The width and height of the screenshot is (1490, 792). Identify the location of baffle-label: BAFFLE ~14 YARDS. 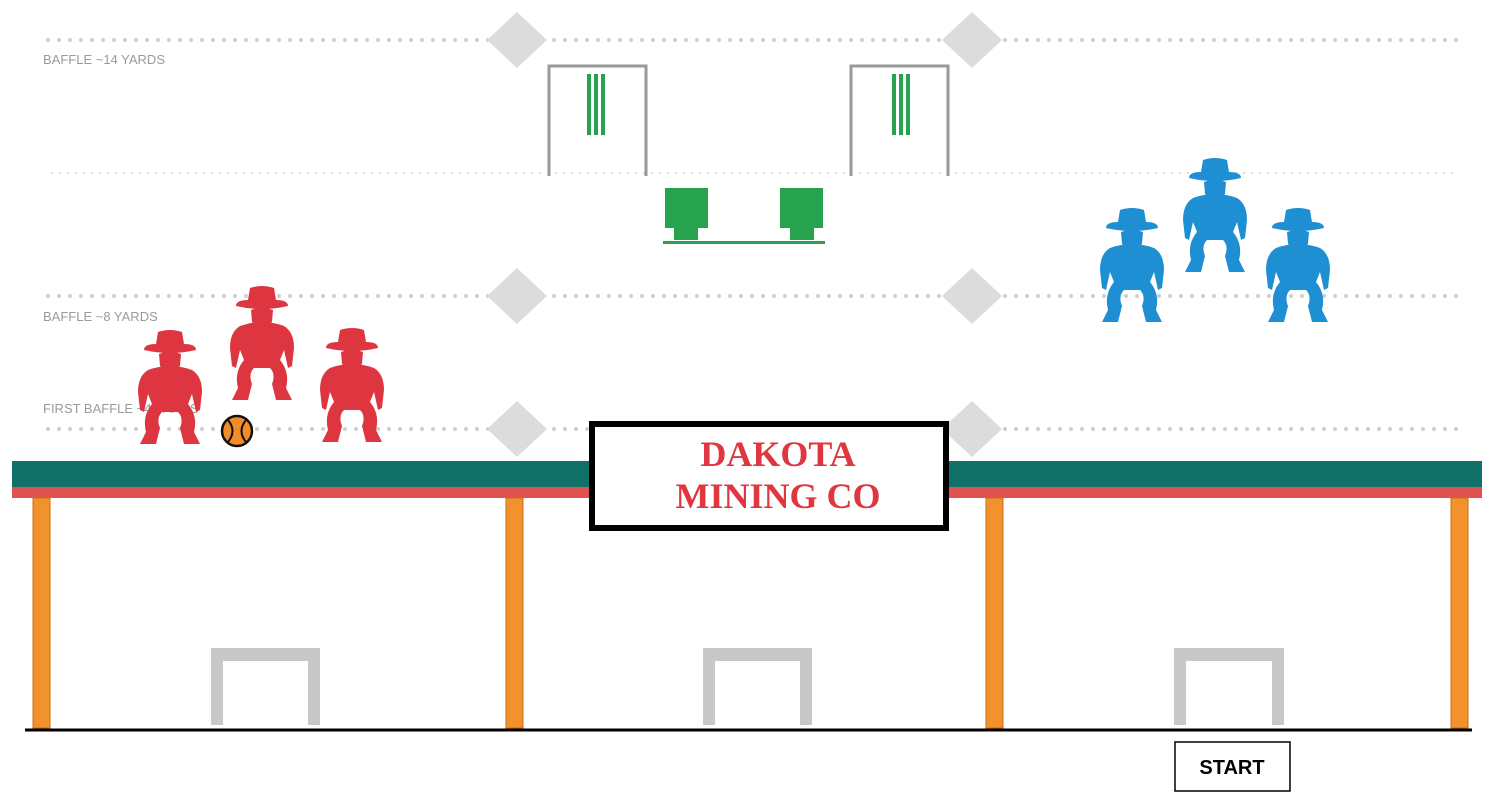
(104, 59).